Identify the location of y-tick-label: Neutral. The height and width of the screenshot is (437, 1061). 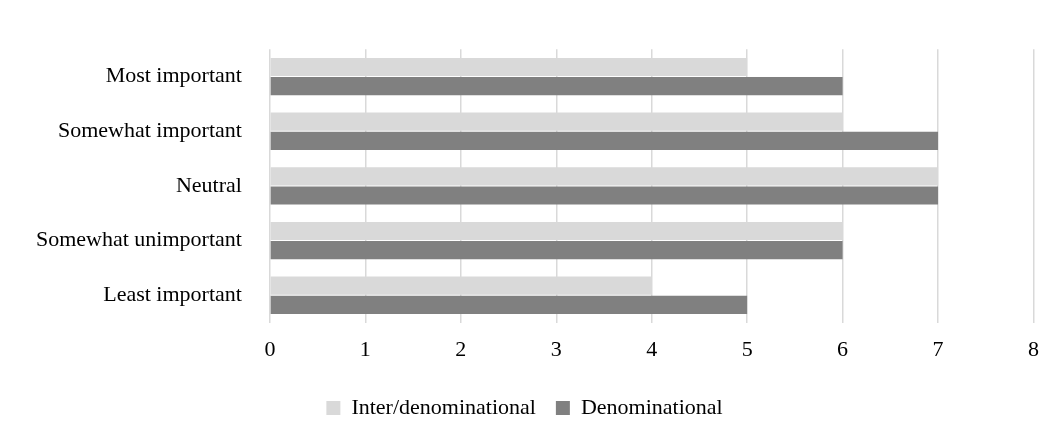
(208, 184).